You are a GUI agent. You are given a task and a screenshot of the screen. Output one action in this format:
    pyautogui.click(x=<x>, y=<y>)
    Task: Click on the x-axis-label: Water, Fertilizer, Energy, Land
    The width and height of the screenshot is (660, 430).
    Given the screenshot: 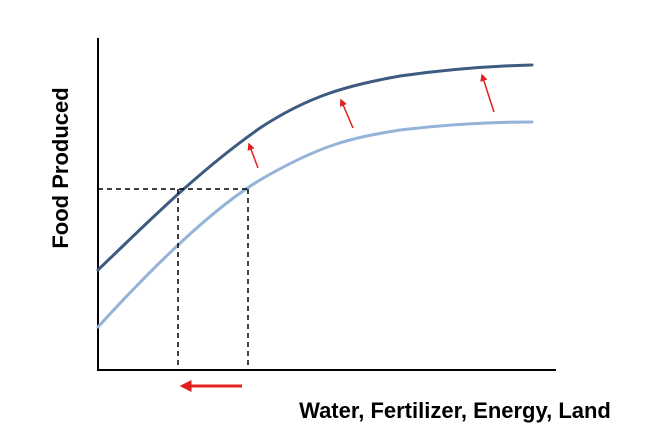 What is the action you would take?
    pyautogui.click(x=455, y=410)
    